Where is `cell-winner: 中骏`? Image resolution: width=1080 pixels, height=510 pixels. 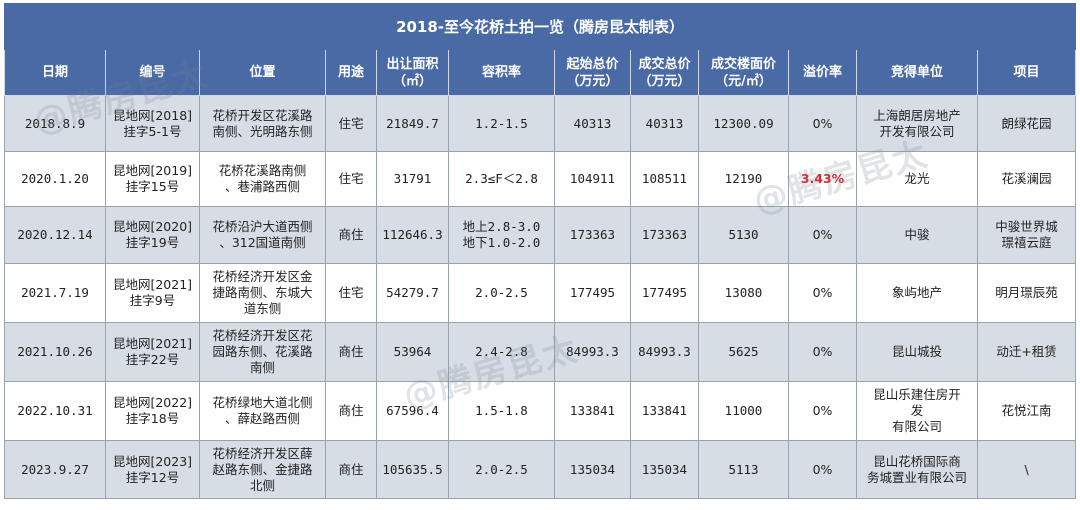 cell-winner: 中骏 is located at coordinates (917, 235).